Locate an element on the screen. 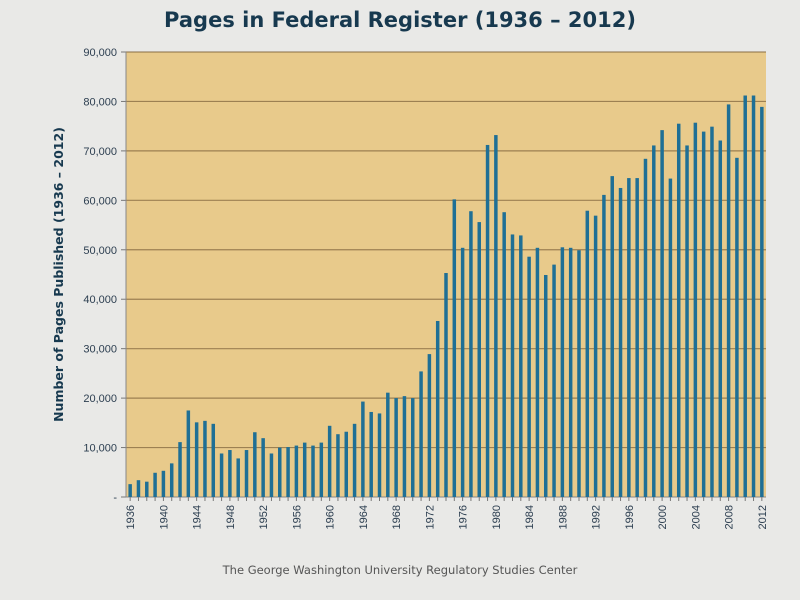  y-tick-label: 60,000 is located at coordinates (100, 201).